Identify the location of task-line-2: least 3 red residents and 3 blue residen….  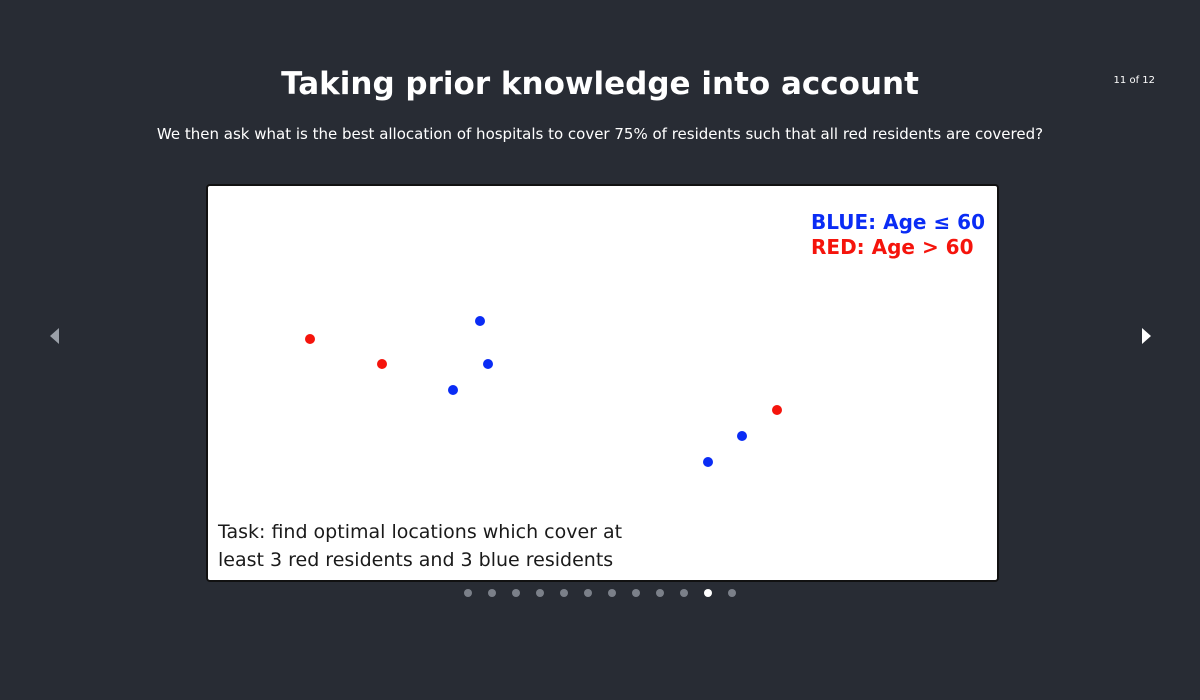
(416, 560).